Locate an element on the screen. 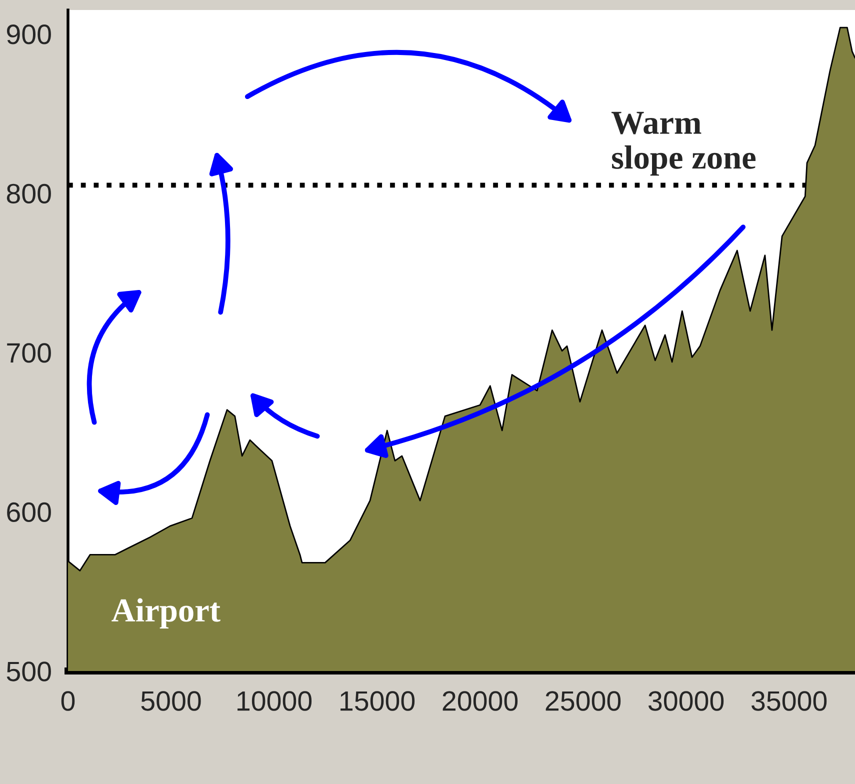 This screenshot has width=855, height=784. x-tick-label: 0 is located at coordinates (68, 701).